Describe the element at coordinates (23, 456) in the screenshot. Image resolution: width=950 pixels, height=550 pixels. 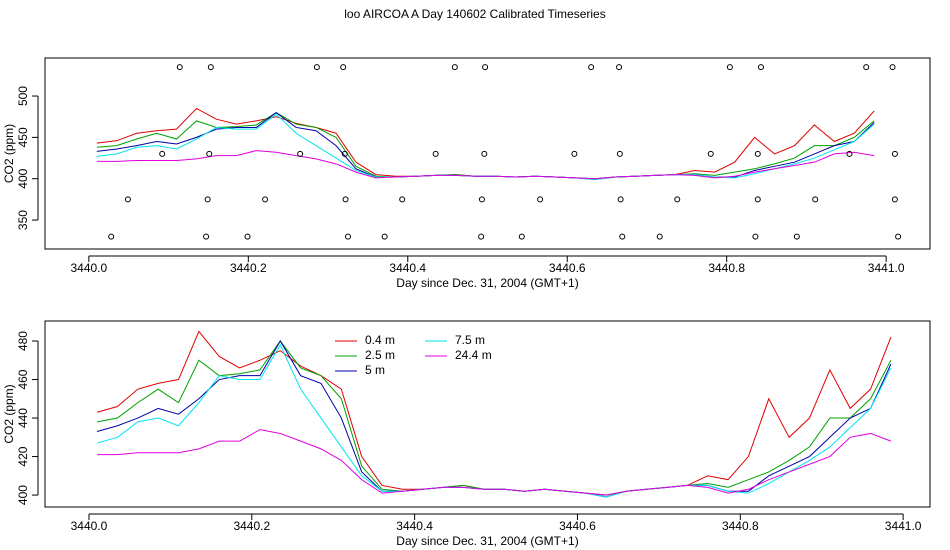
I see `y-tick-label: 420` at that location.